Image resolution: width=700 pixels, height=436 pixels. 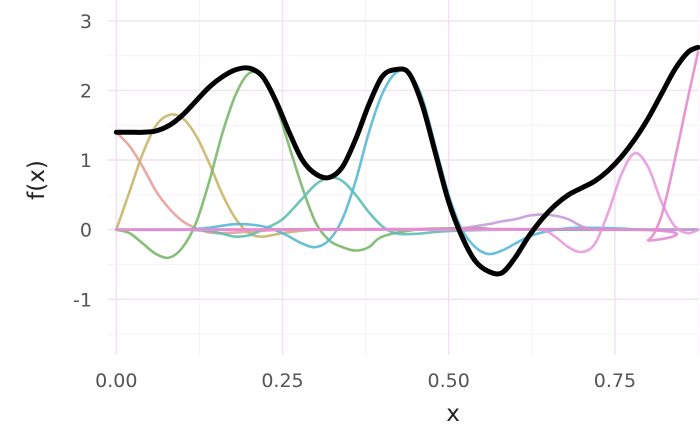 What do you see at coordinates (37, 180) in the screenshot?
I see `y-axis-title: f(x)` at bounding box center [37, 180].